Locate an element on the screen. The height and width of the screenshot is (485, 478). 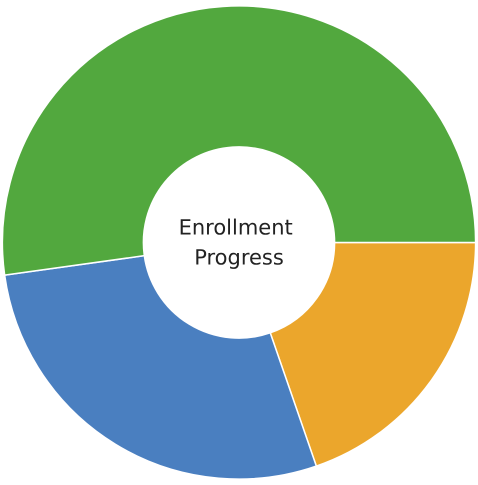
text: Enrollment Progress is located at coordinates (239, 243).